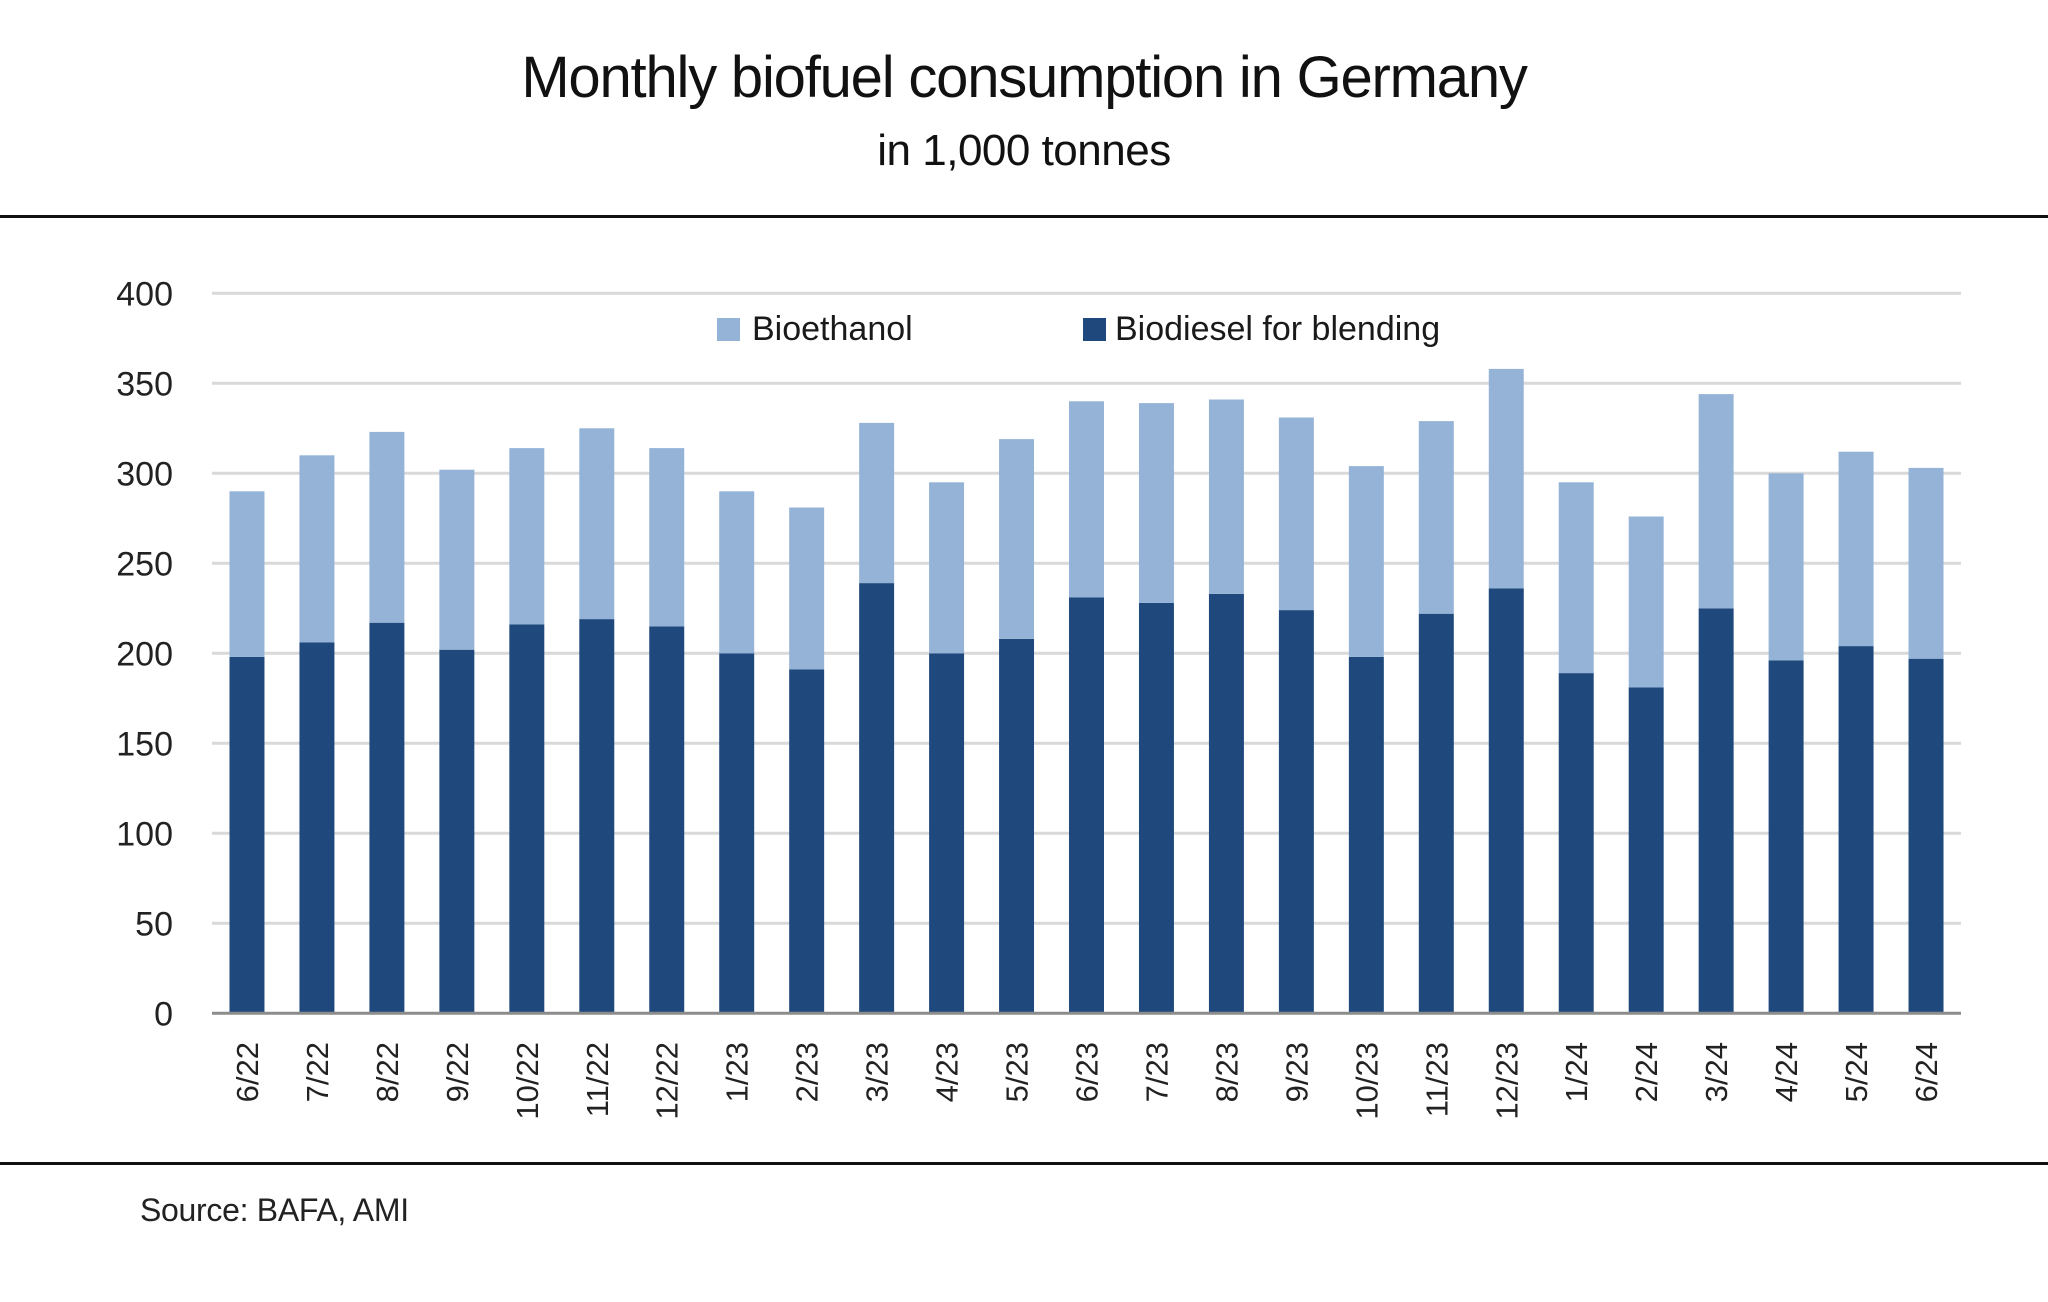 Image resolution: width=2048 pixels, height=1302 pixels. I want to click on y-tick-label: 150, so click(144, 744).